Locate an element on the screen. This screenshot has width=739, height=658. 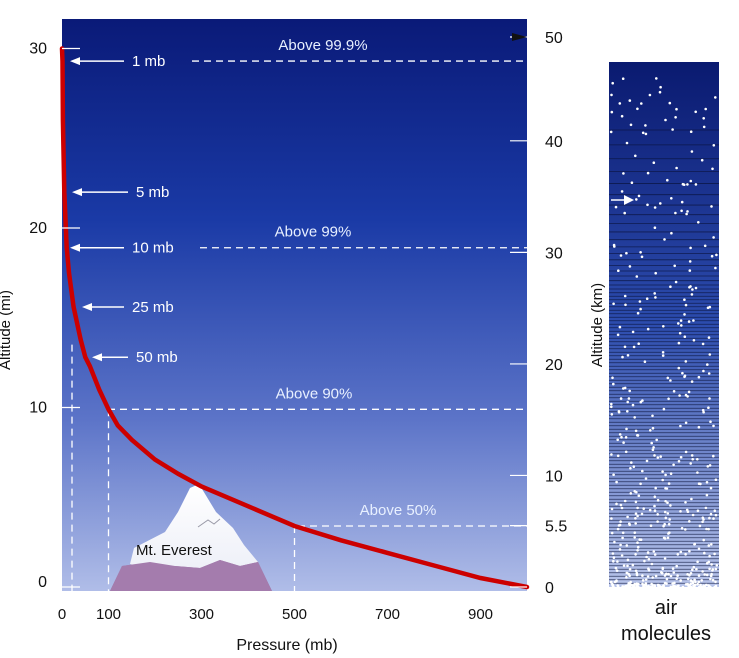
pressure-label: 10 mb is located at coordinates (153, 248).